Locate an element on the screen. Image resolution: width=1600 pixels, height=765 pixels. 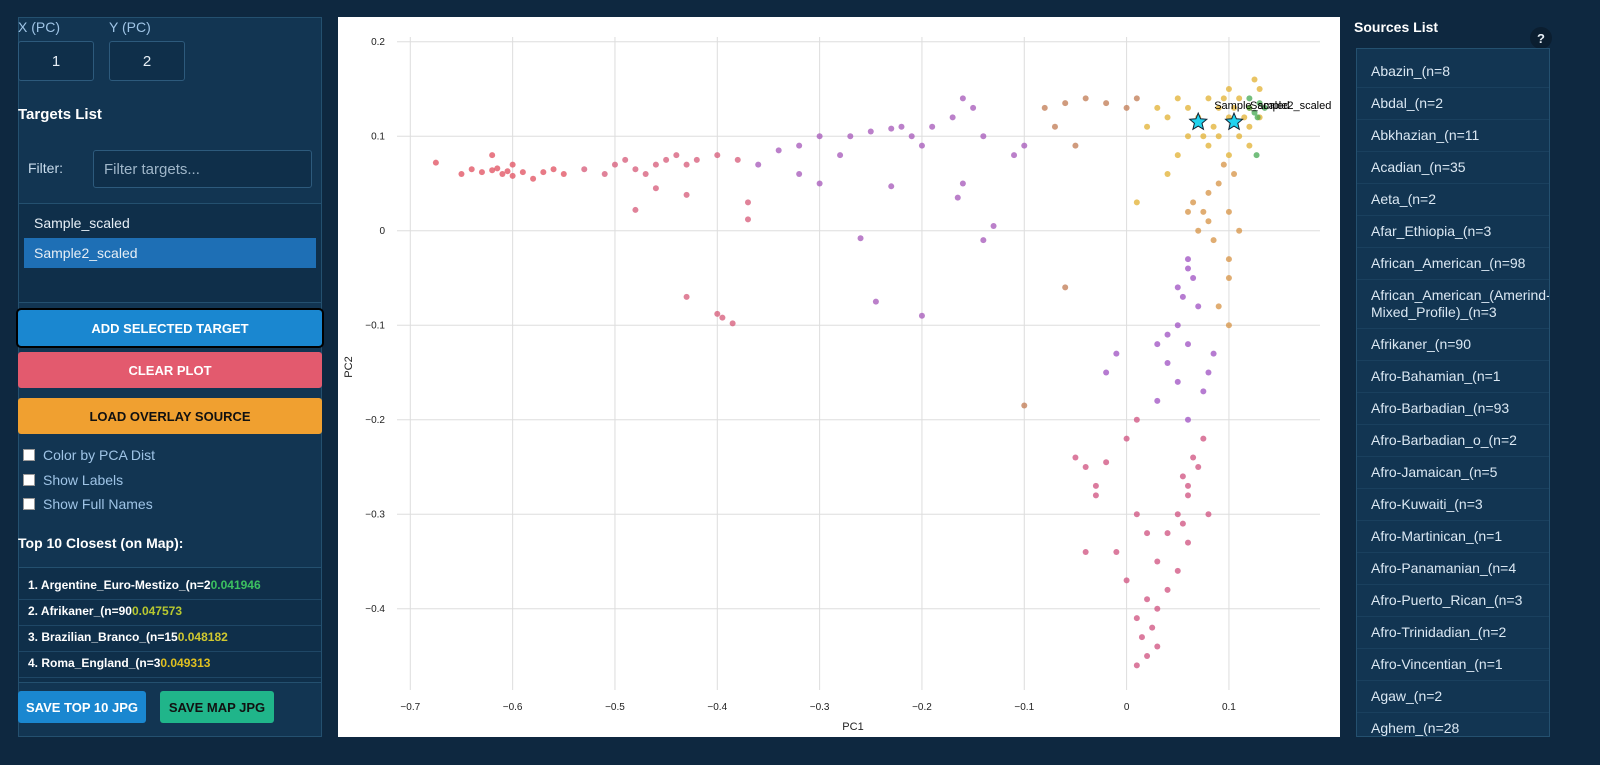
x-tick-label: −0.4 is located at coordinates (717, 707).